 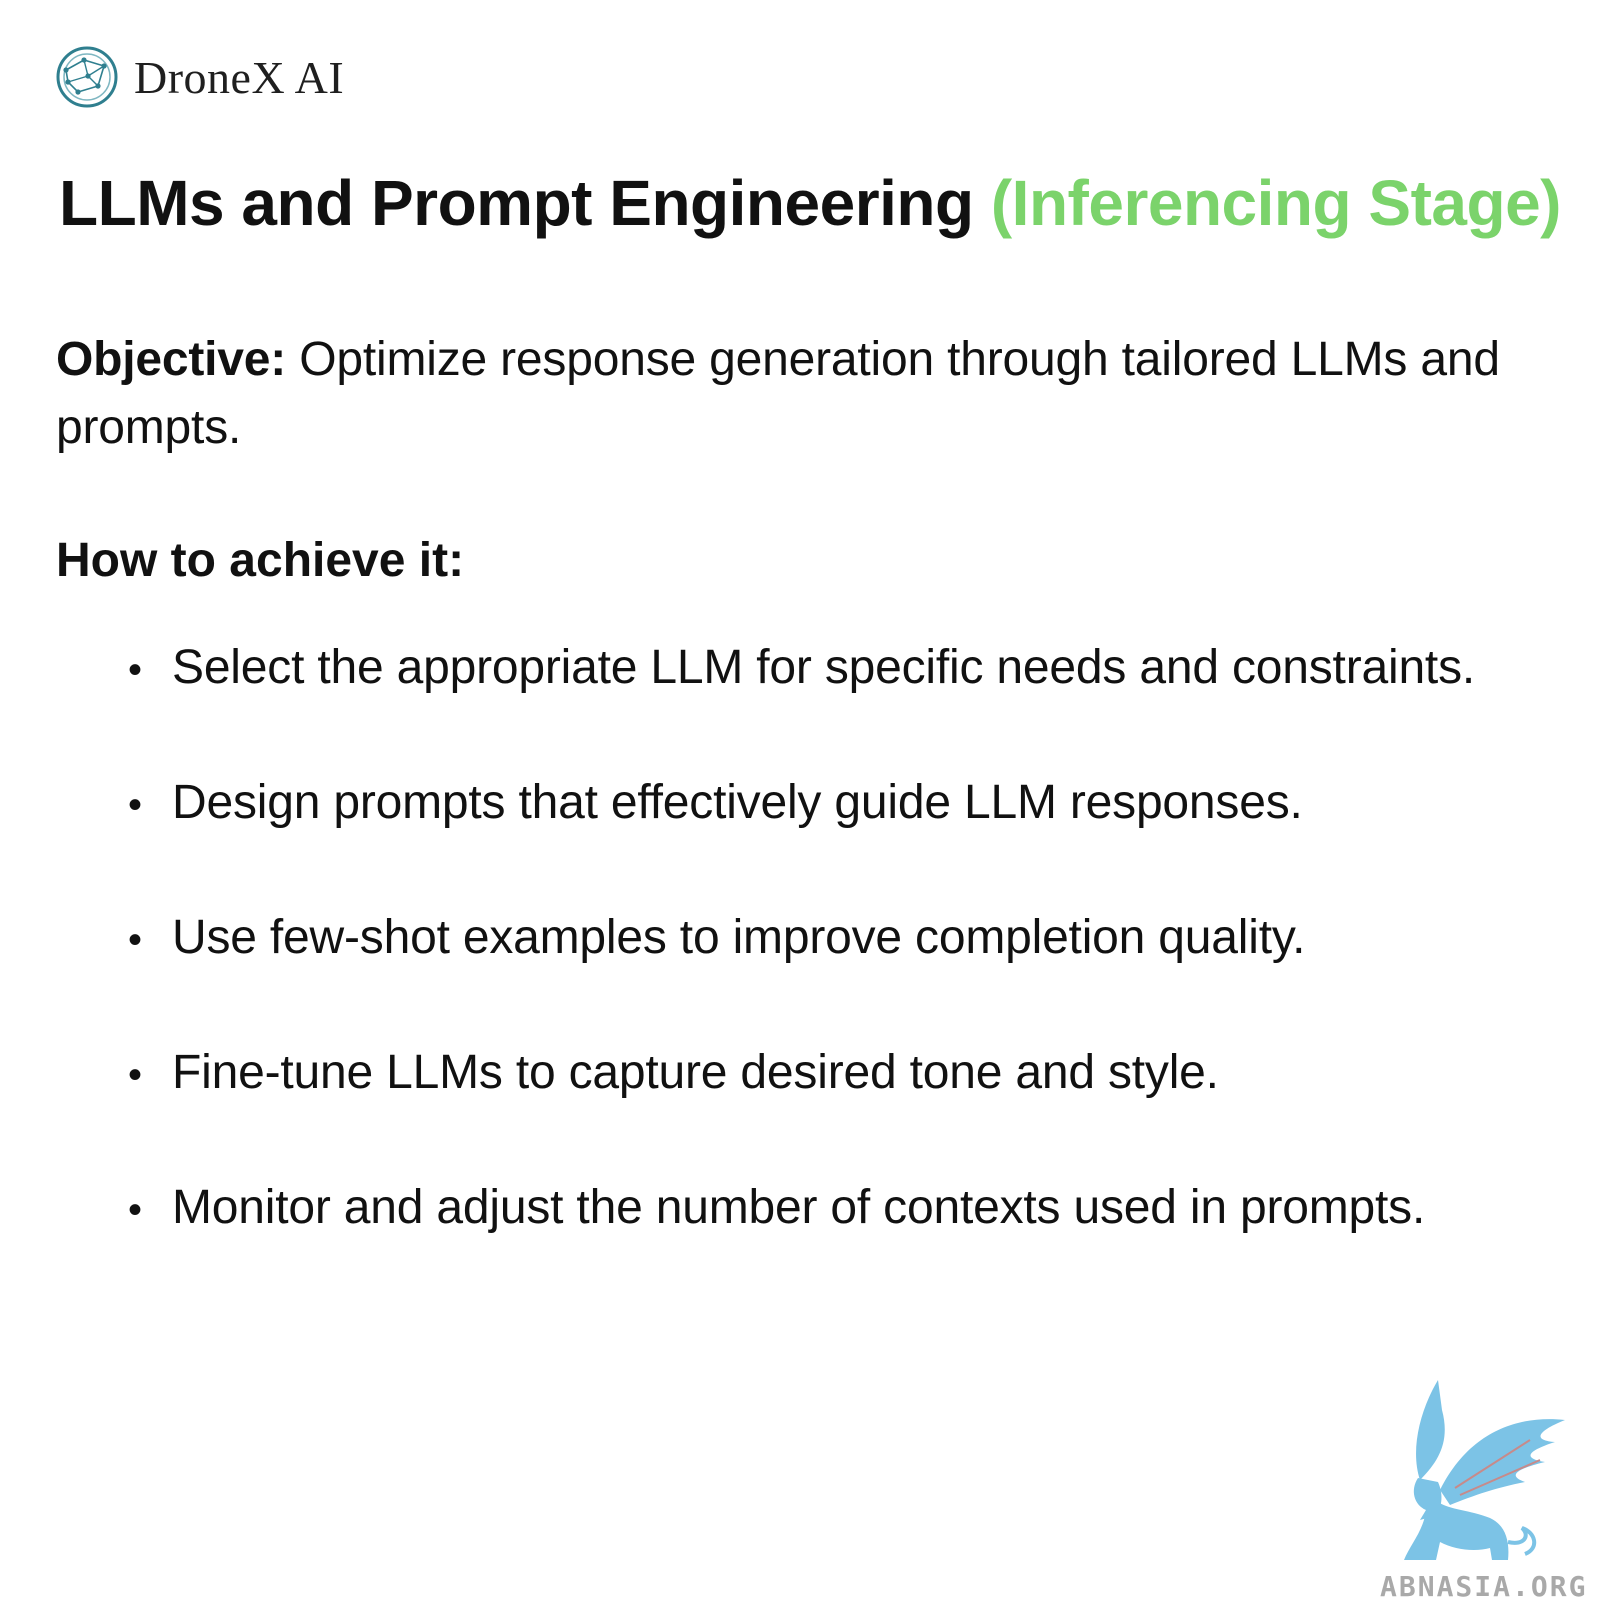 I want to click on title-main: LLMs and Prompt Engineering, so click(x=516, y=203).